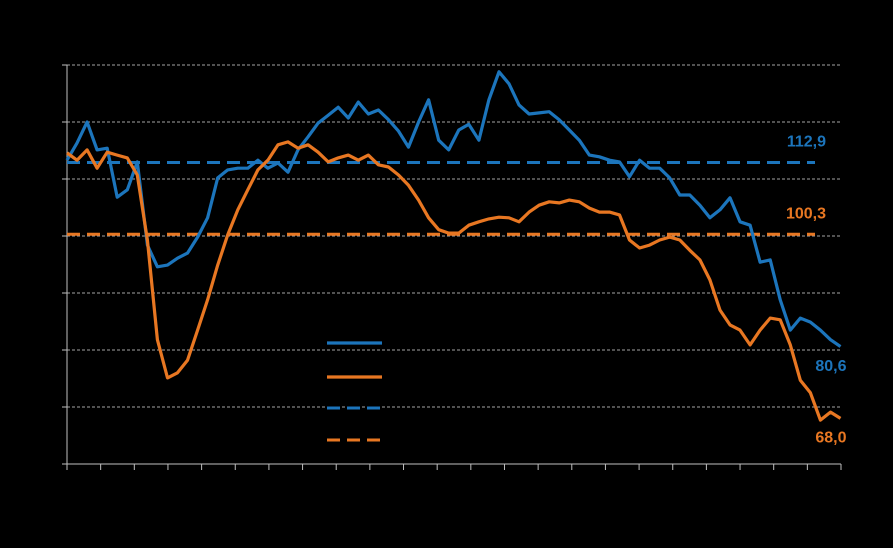 The height and width of the screenshot is (548, 893). Describe the element at coordinates (806, 214) in the screenshot. I see `reference-label: 100,3` at that location.